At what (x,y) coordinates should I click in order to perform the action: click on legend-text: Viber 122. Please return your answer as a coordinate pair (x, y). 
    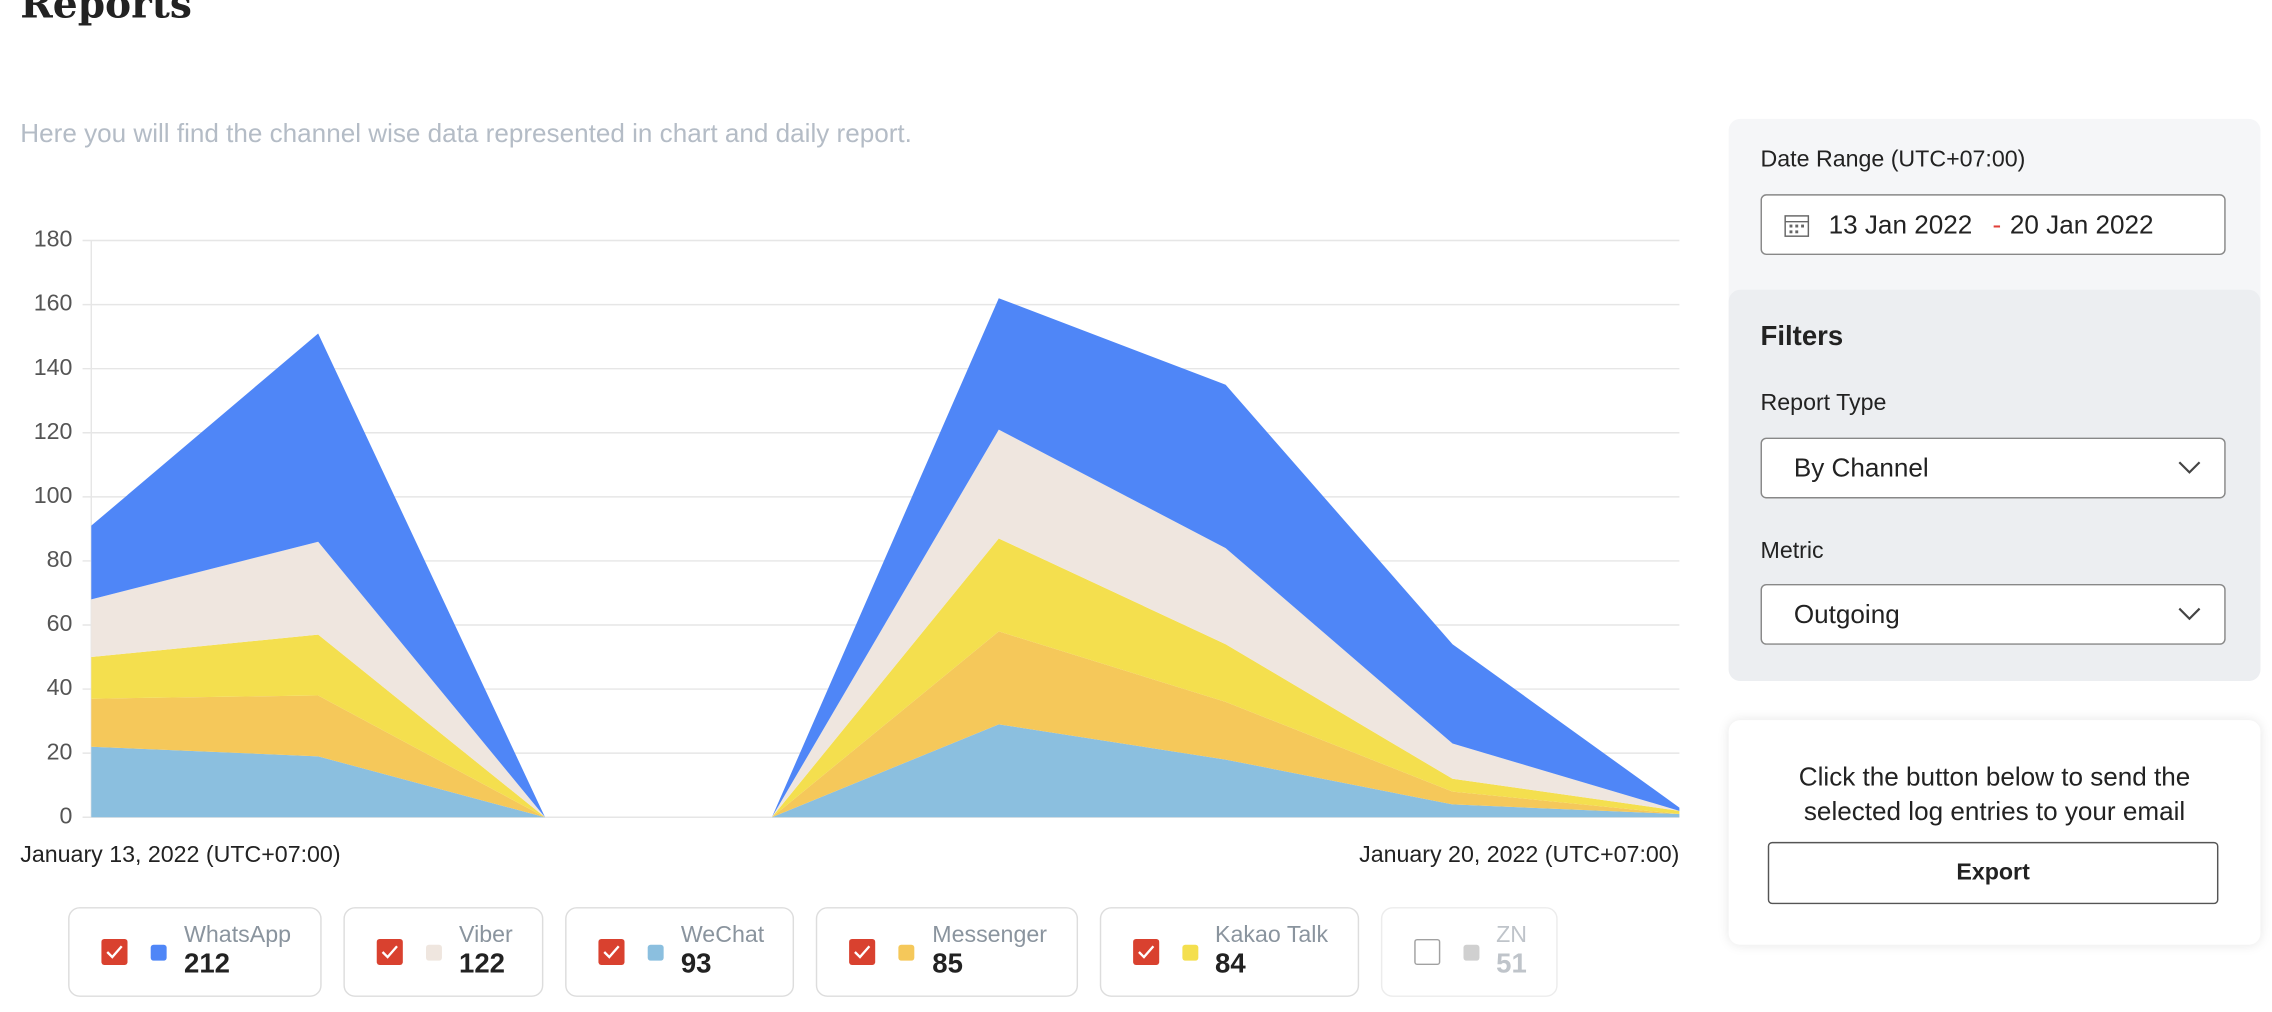
    Looking at the image, I should click on (486, 952).